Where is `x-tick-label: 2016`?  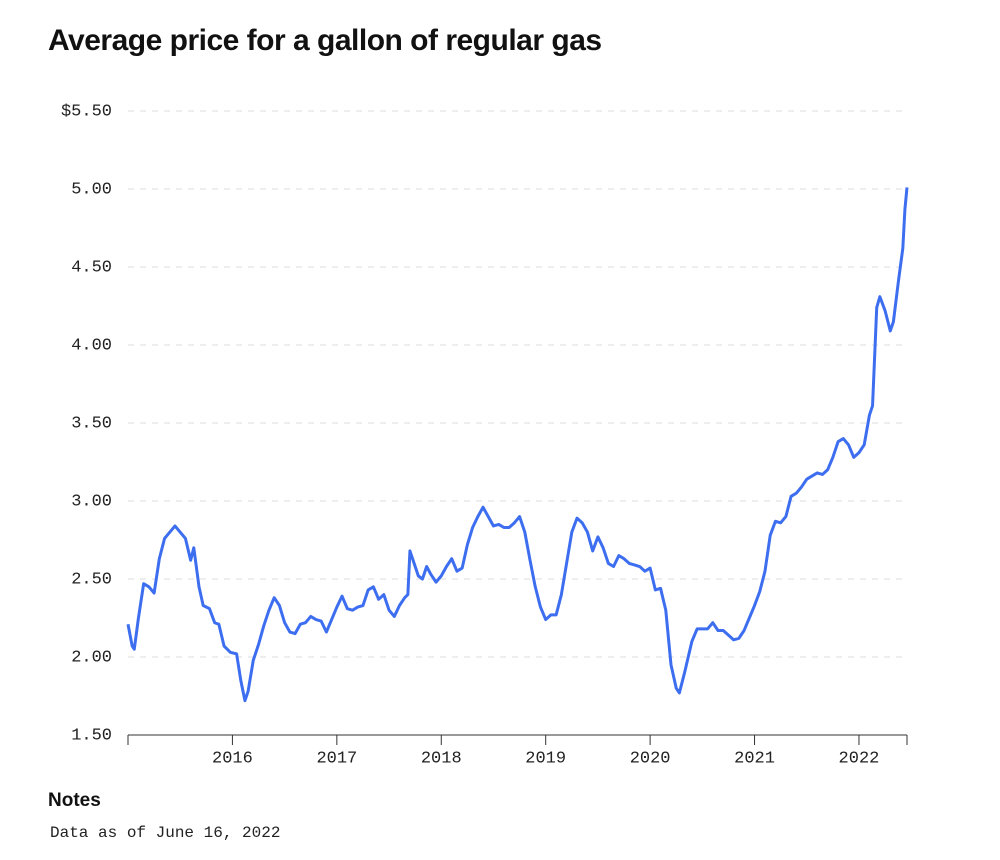 x-tick-label: 2016 is located at coordinates (232, 758).